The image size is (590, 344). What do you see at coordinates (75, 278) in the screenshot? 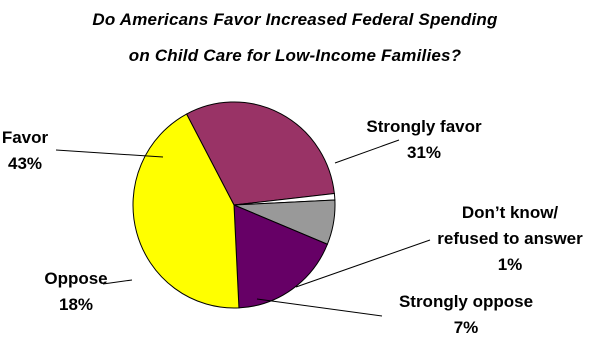
I see `slice-label-3-line-0: Oppose` at bounding box center [75, 278].